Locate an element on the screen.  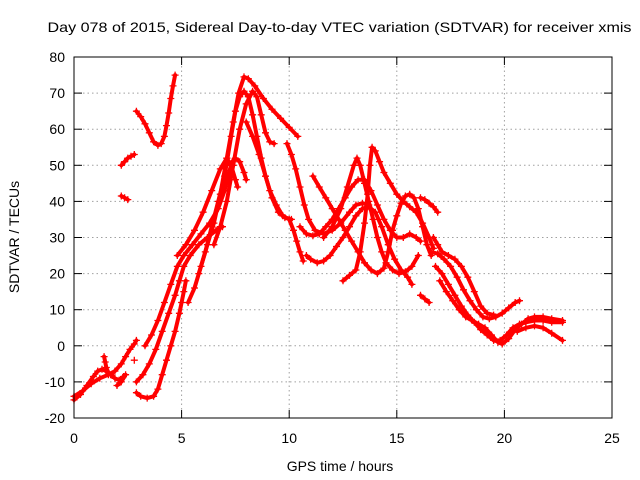
series-trace is located at coordinates (269, 171).